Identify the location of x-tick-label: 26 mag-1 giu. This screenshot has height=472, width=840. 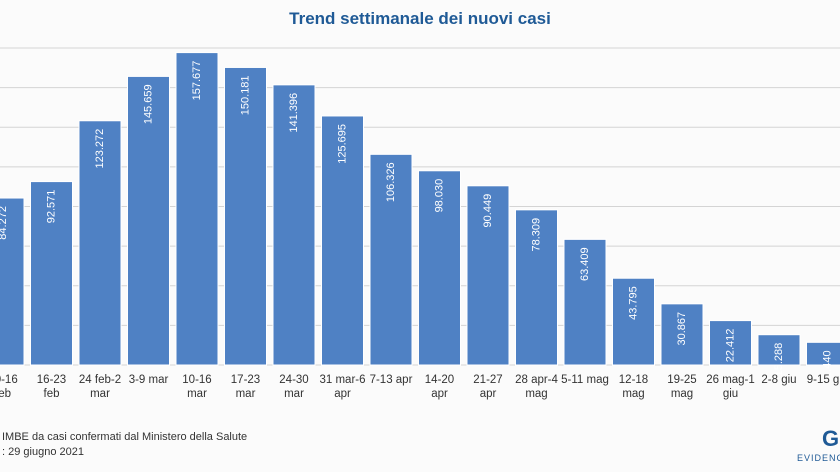
(730, 387).